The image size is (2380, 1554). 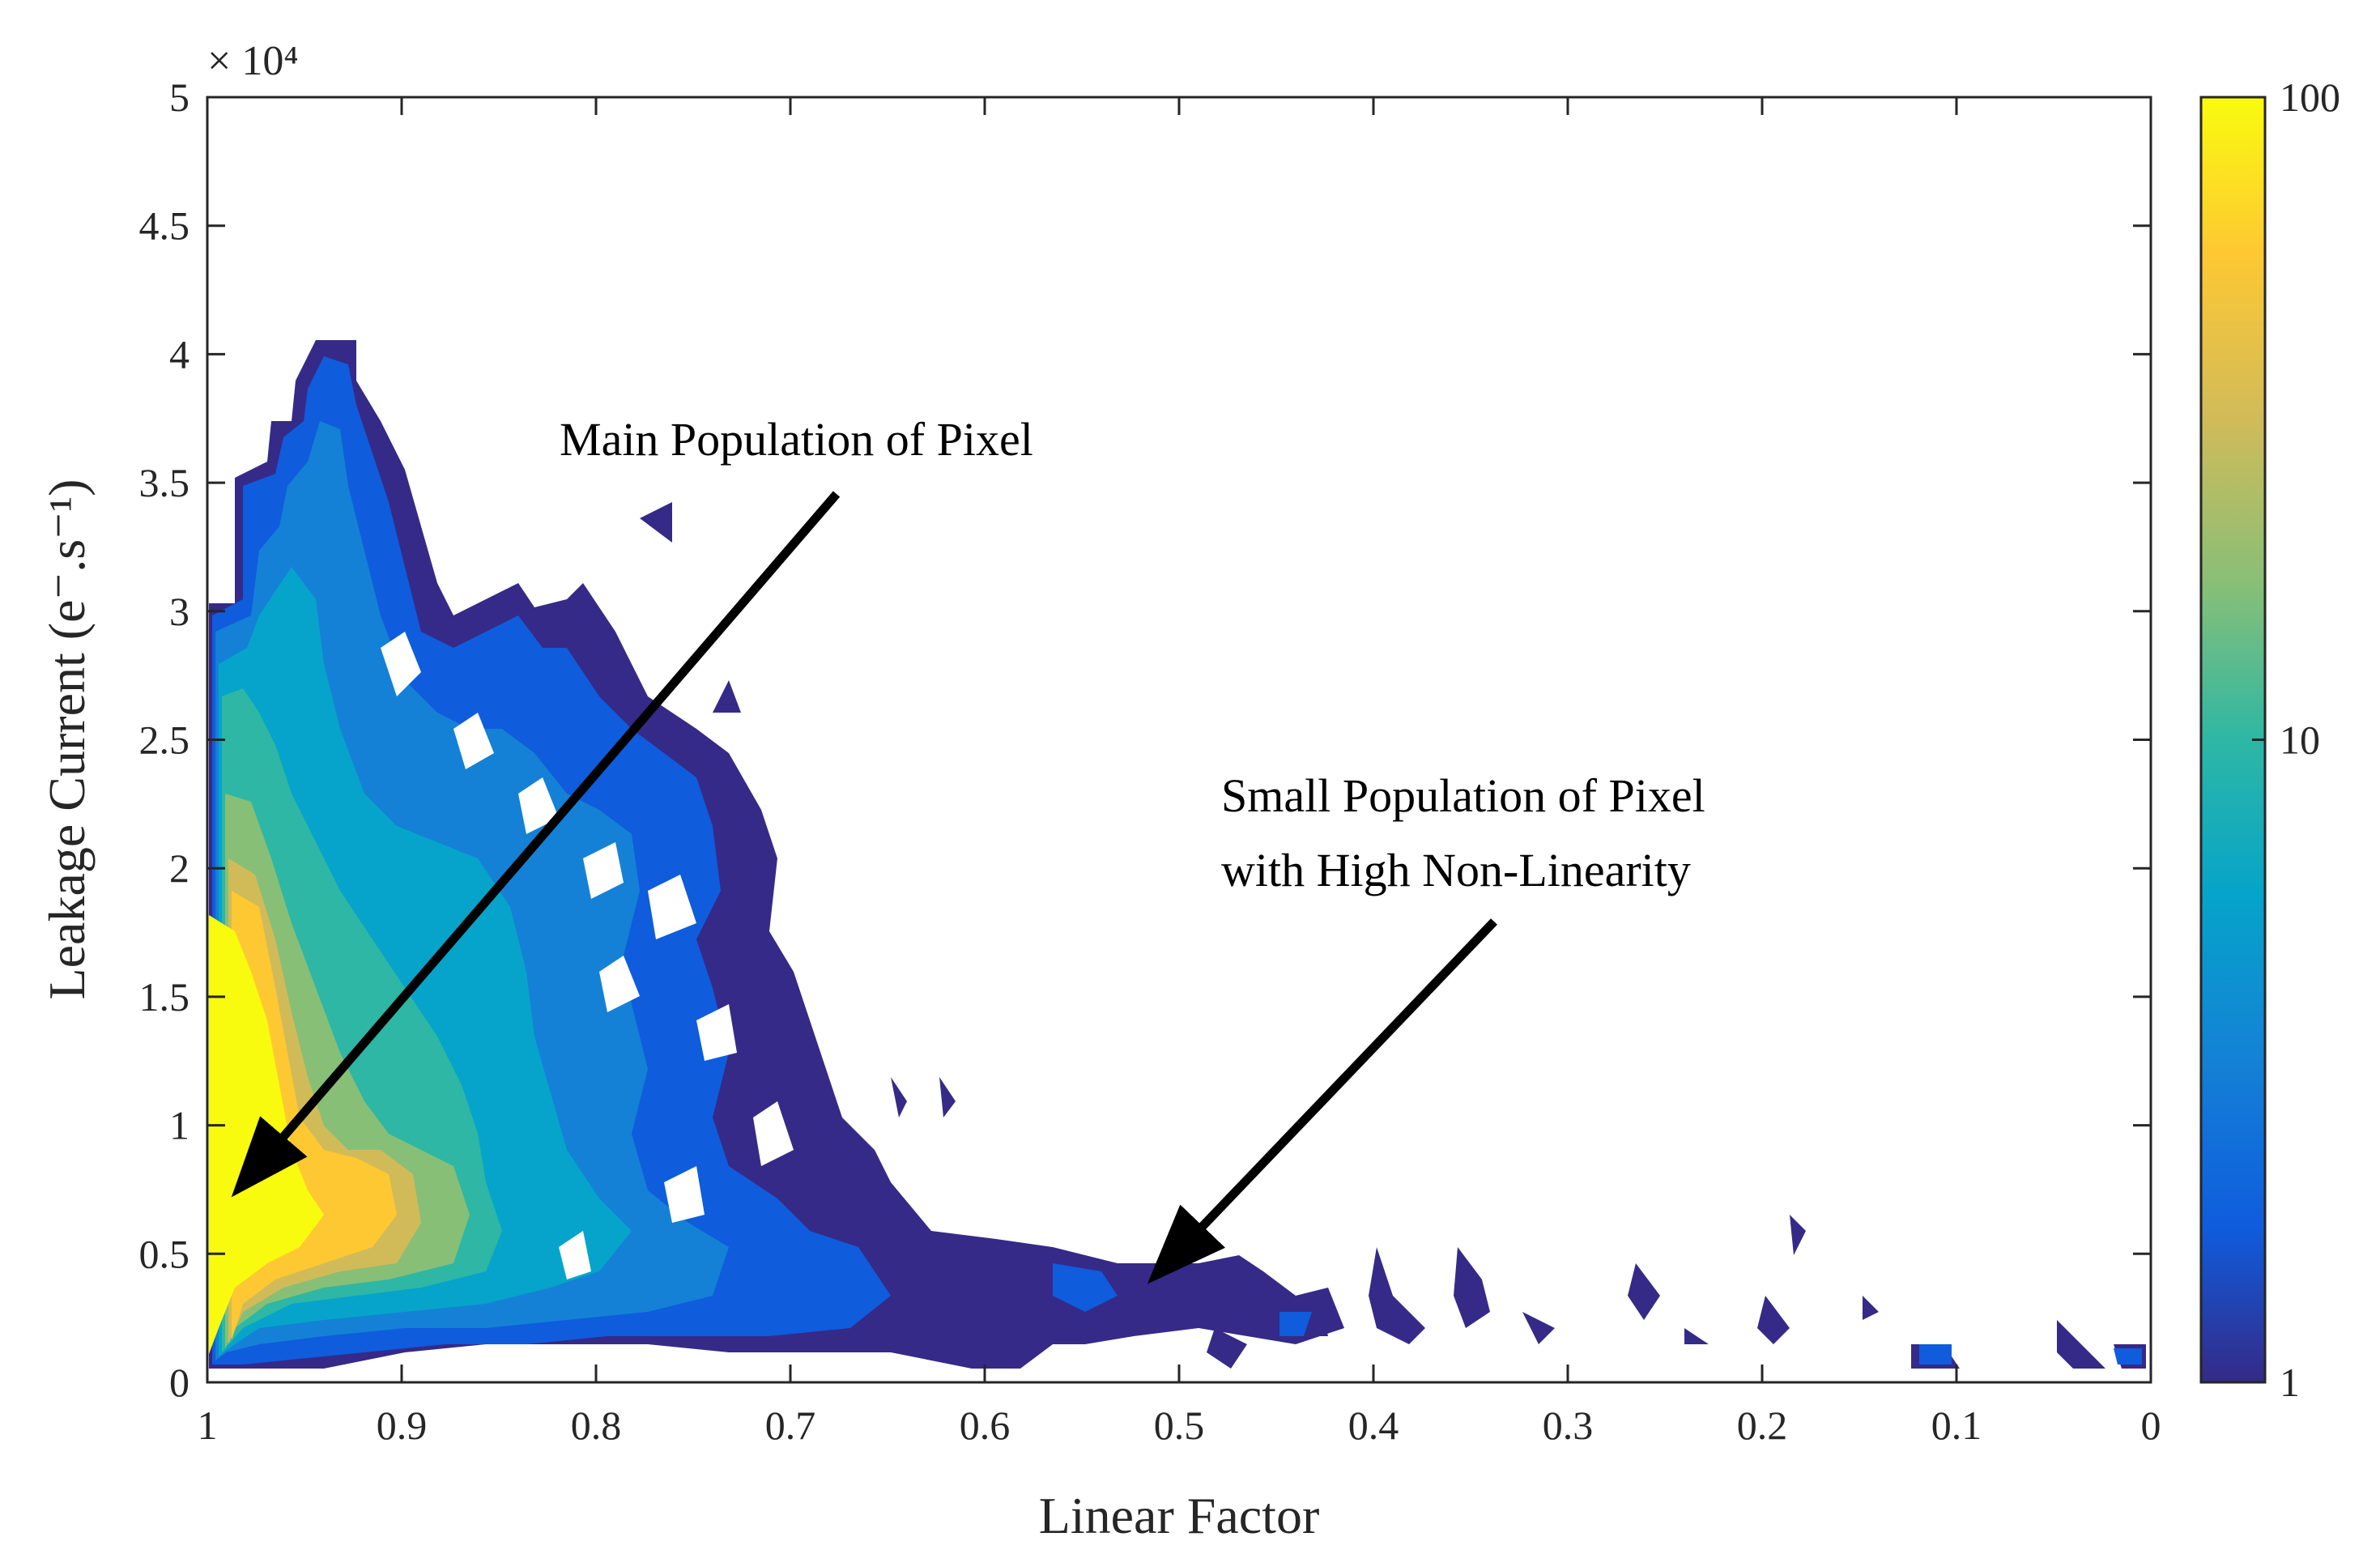 What do you see at coordinates (2310, 97) in the screenshot?
I see `colorbar-tick-label: 100` at bounding box center [2310, 97].